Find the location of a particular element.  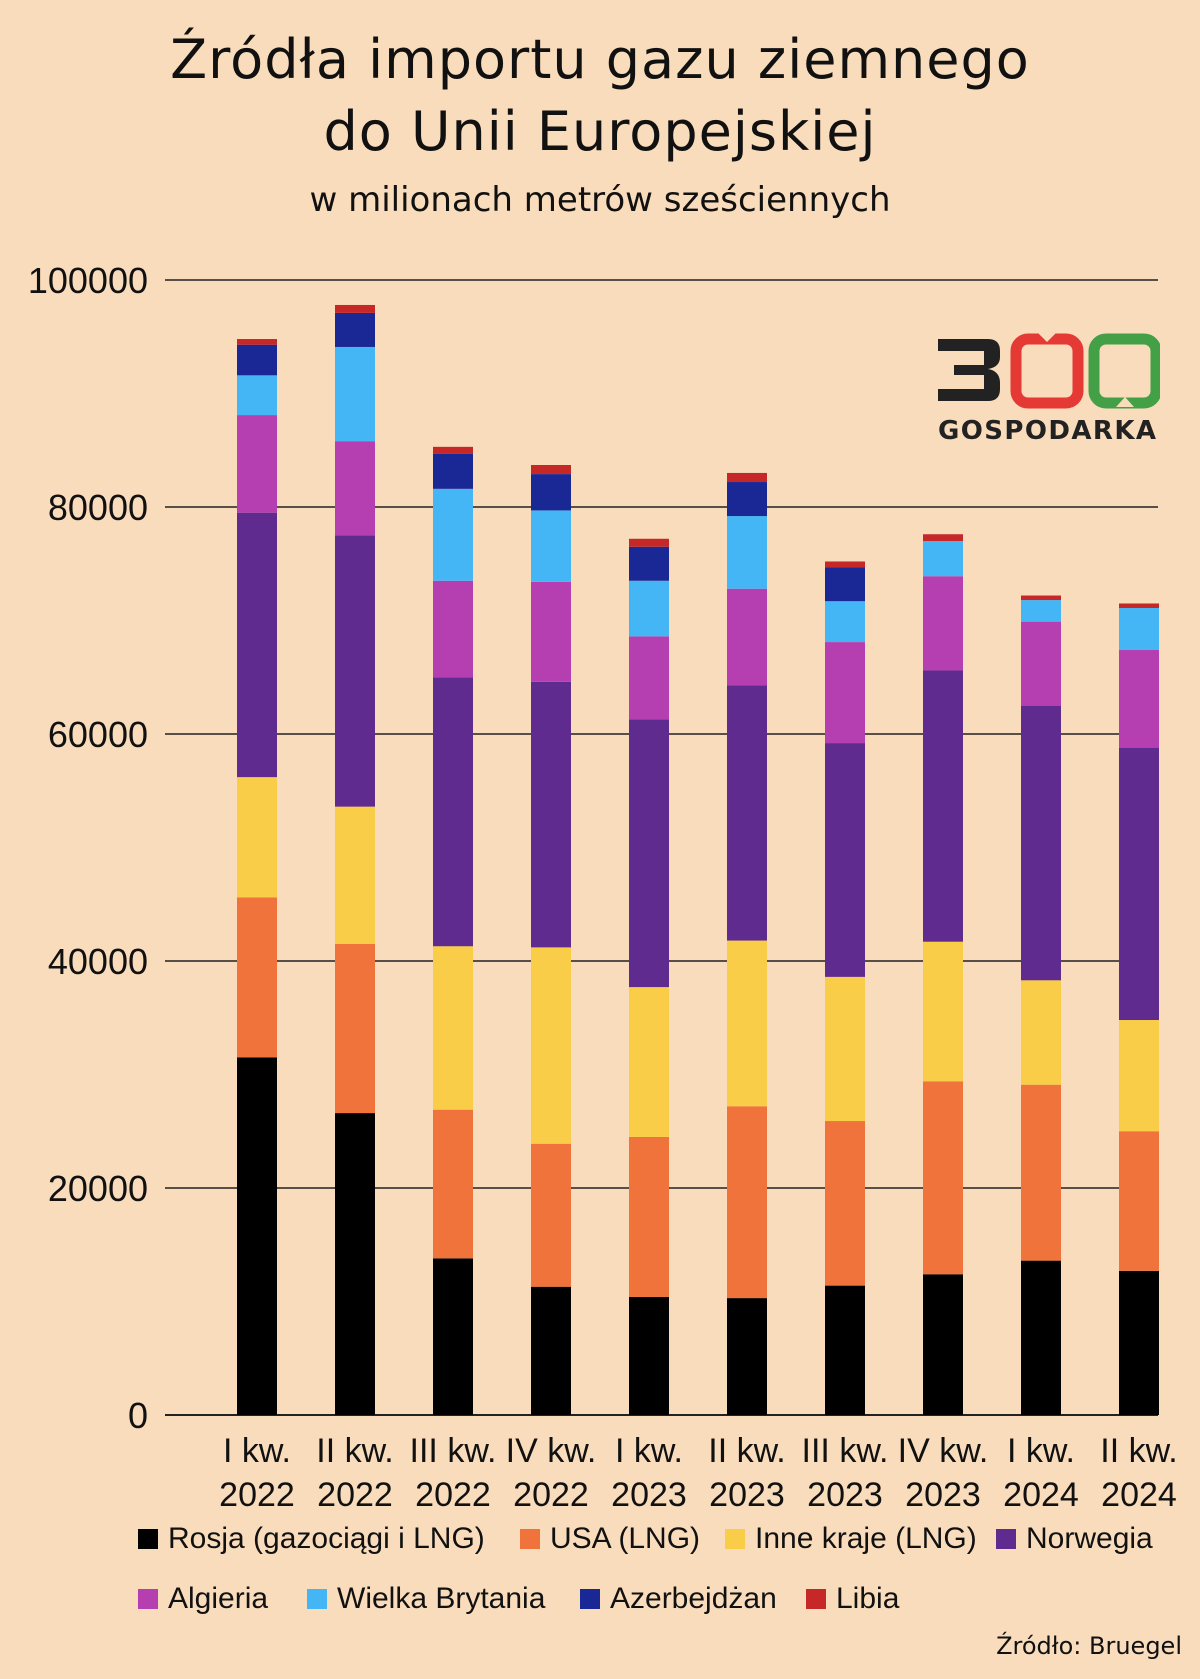

legend-item: Algieria is located at coordinates (203, 1599).